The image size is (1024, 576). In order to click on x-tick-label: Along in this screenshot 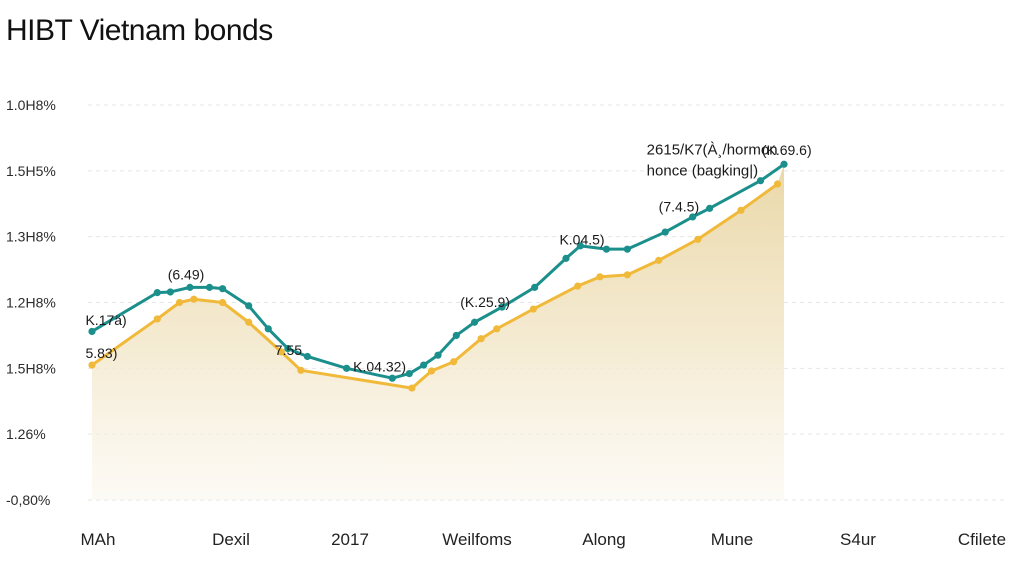, I will do `click(603, 539)`.